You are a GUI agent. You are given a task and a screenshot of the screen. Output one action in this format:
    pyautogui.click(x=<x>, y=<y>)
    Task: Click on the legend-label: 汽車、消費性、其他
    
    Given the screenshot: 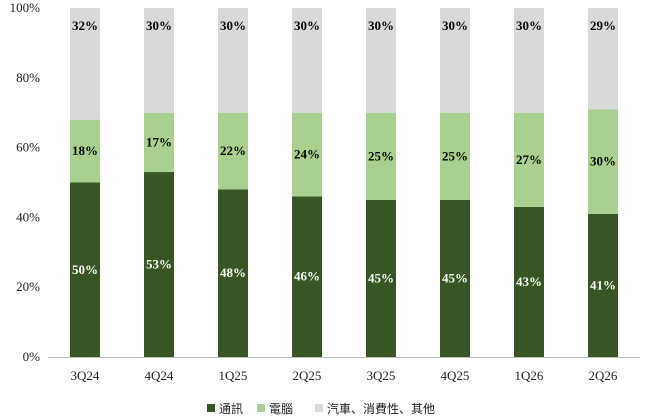 What is the action you would take?
    pyautogui.click(x=381, y=408)
    